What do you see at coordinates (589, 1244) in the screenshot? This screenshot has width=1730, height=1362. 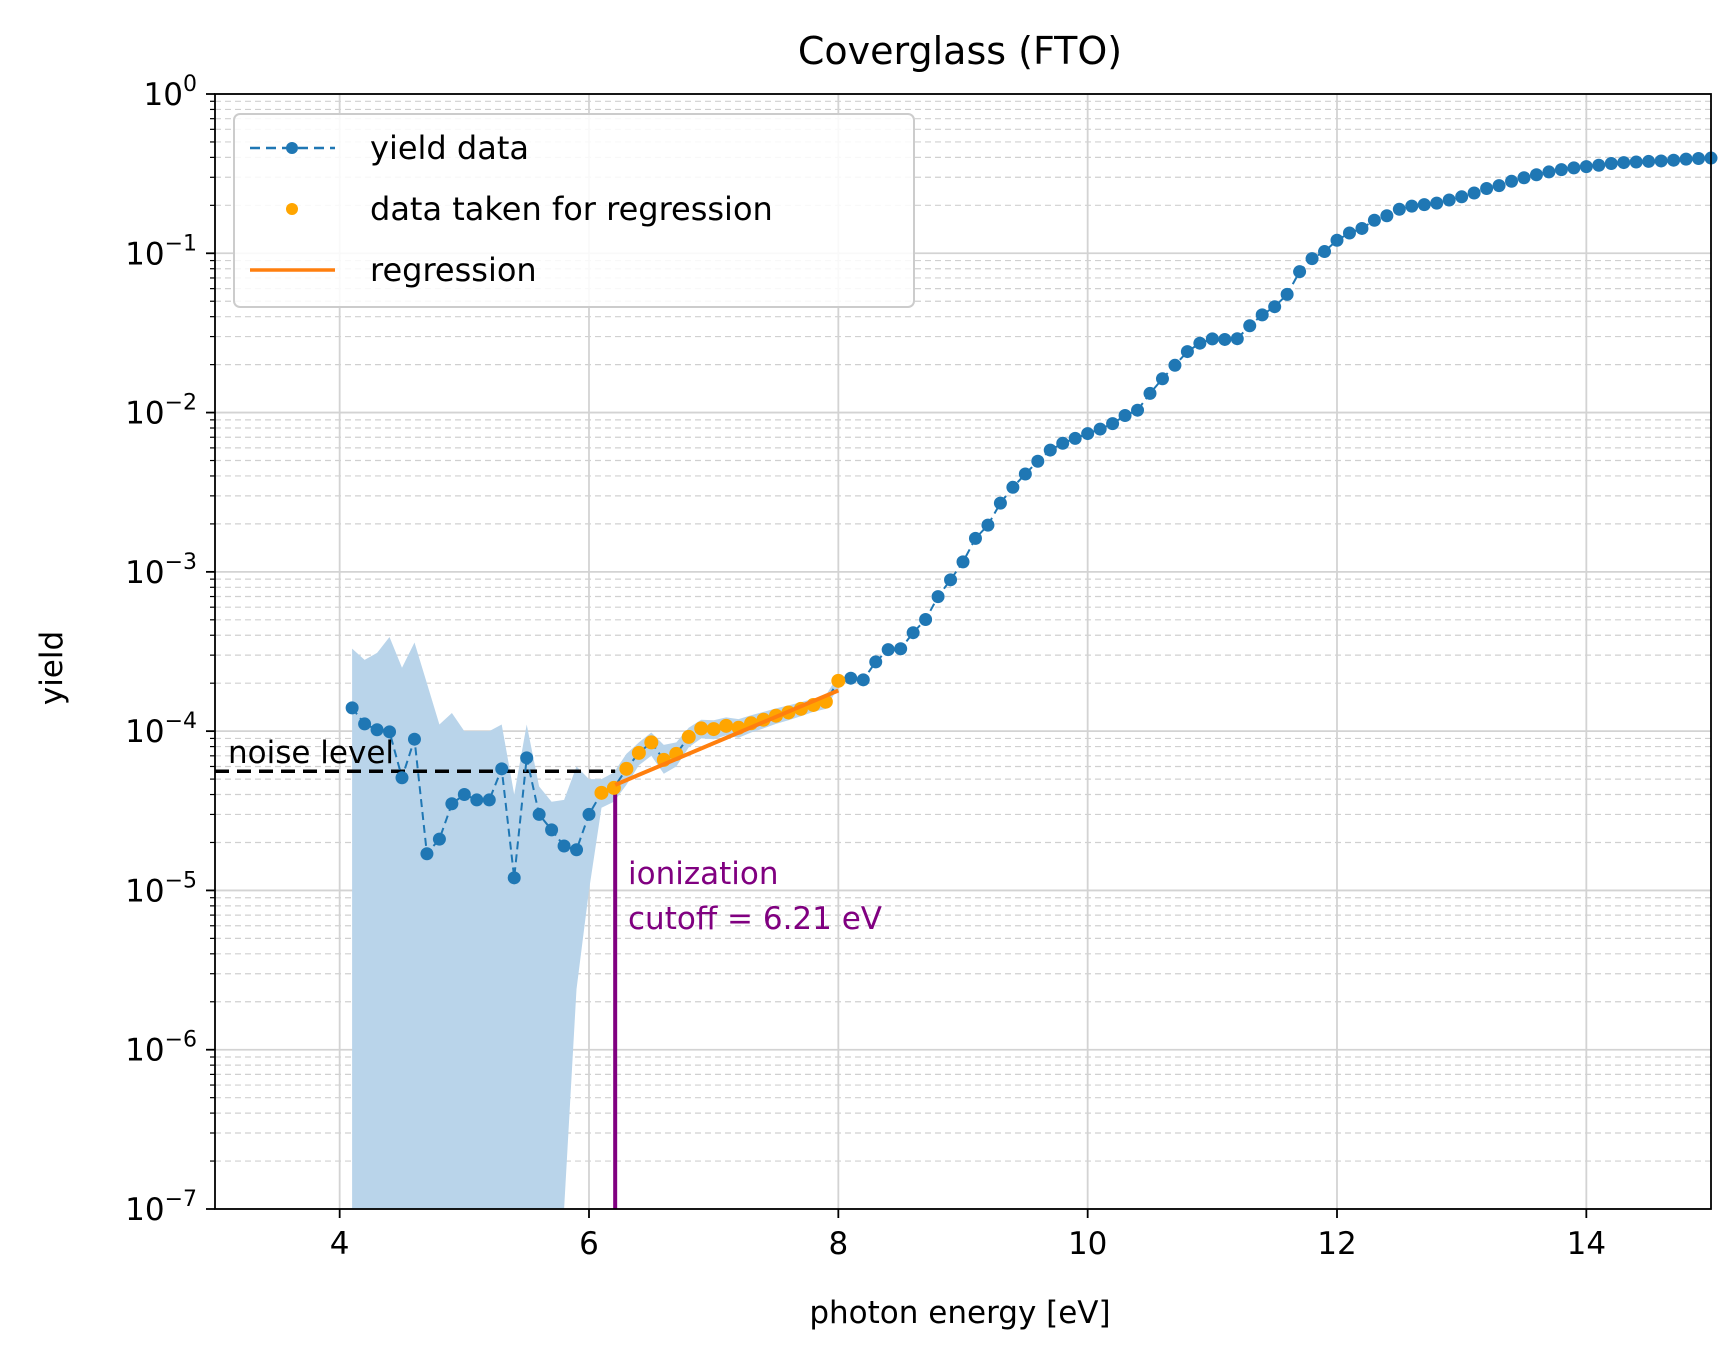 I see `x-tick-label: 6` at bounding box center [589, 1244].